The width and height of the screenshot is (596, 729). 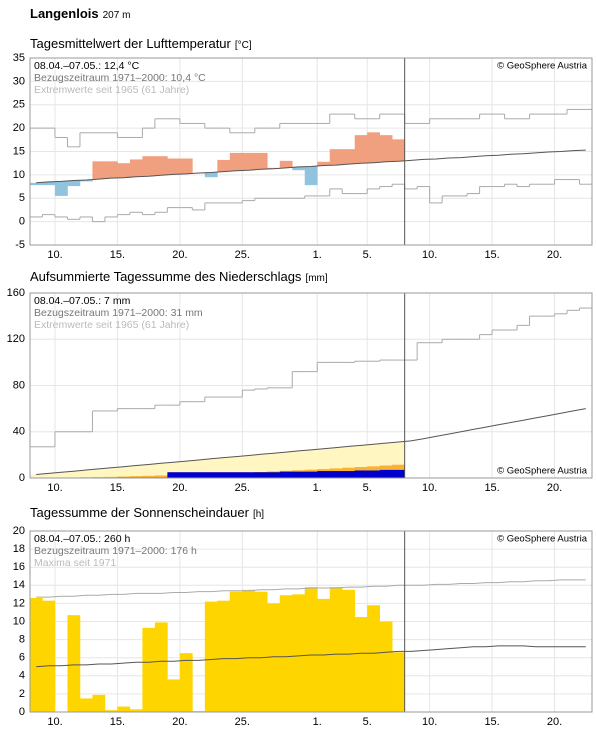 What do you see at coordinates (118, 313) in the screenshot?
I see `annotation: Bezugszeitraum 1971–2000: 31 mm` at bounding box center [118, 313].